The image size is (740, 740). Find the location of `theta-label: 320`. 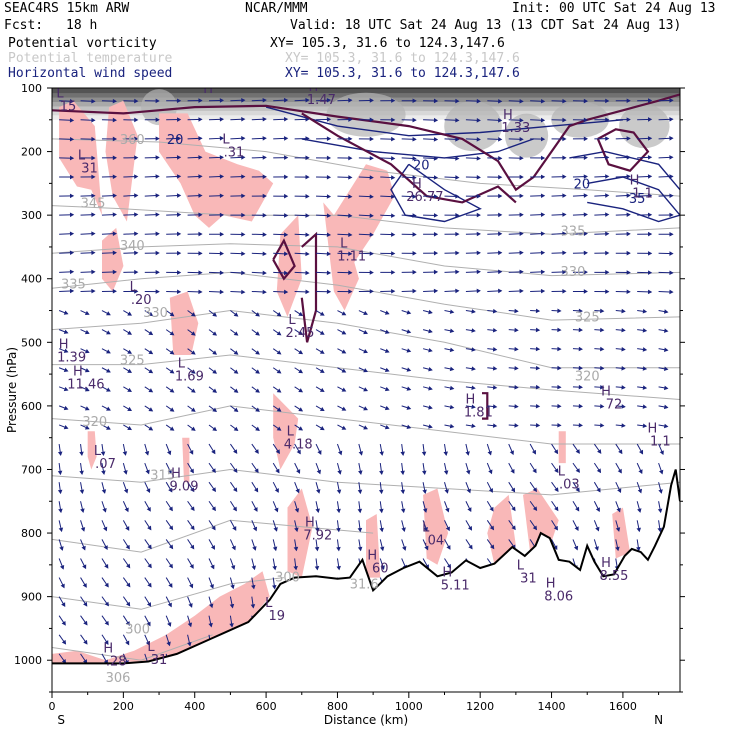

theta-label: 320 is located at coordinates (94, 422).